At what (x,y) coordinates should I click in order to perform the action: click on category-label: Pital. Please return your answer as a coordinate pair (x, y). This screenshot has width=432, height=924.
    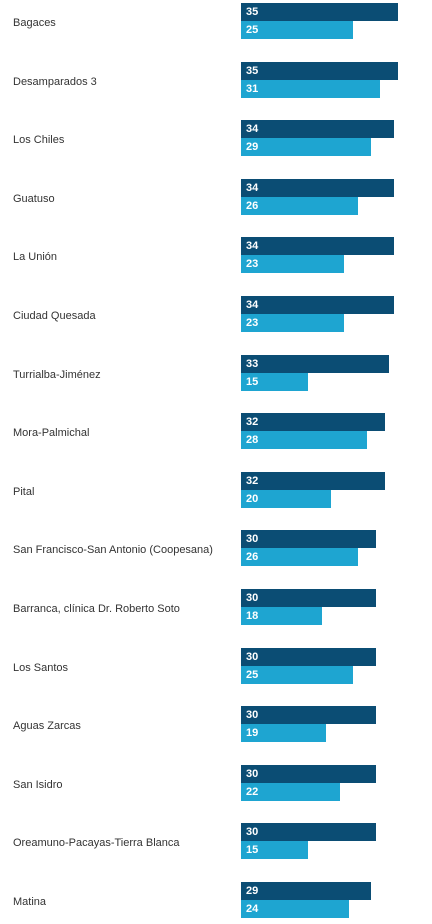
    Looking at the image, I should click on (24, 491).